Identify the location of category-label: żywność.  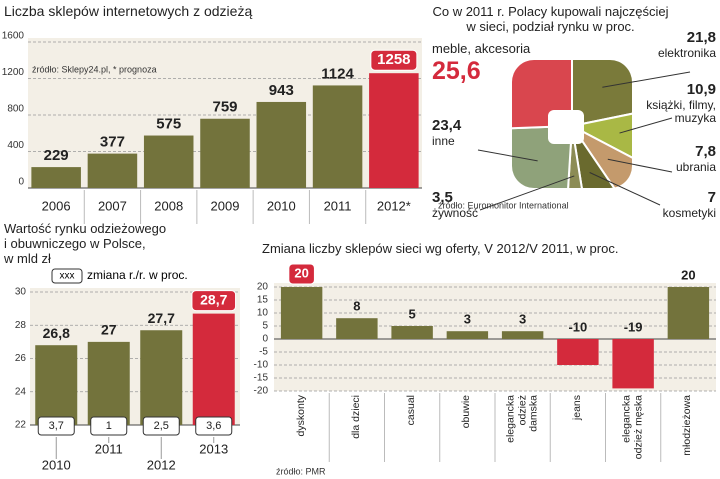
(455, 212).